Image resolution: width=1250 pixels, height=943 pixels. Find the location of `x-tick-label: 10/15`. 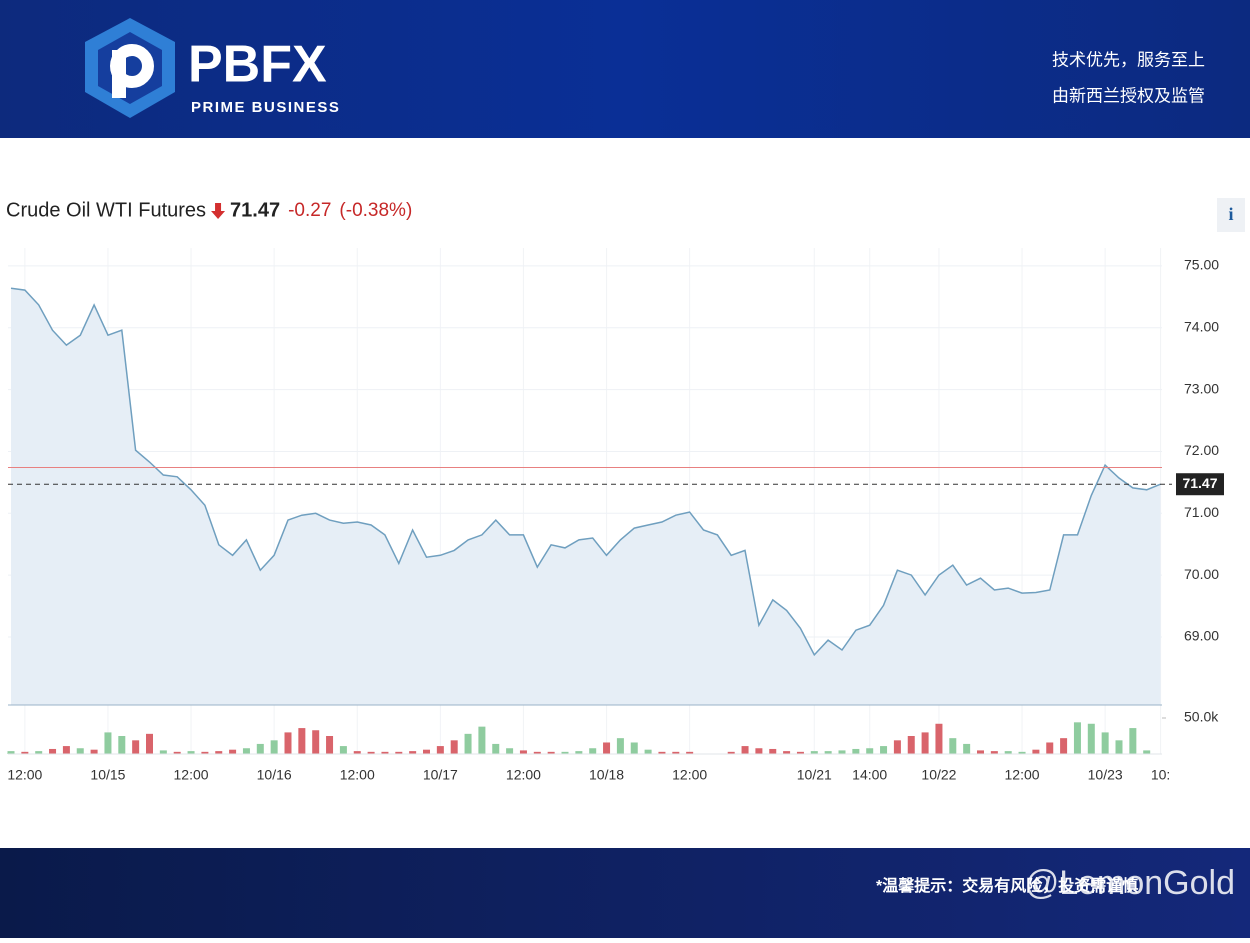

x-tick-label: 10/15 is located at coordinates (107, 775).